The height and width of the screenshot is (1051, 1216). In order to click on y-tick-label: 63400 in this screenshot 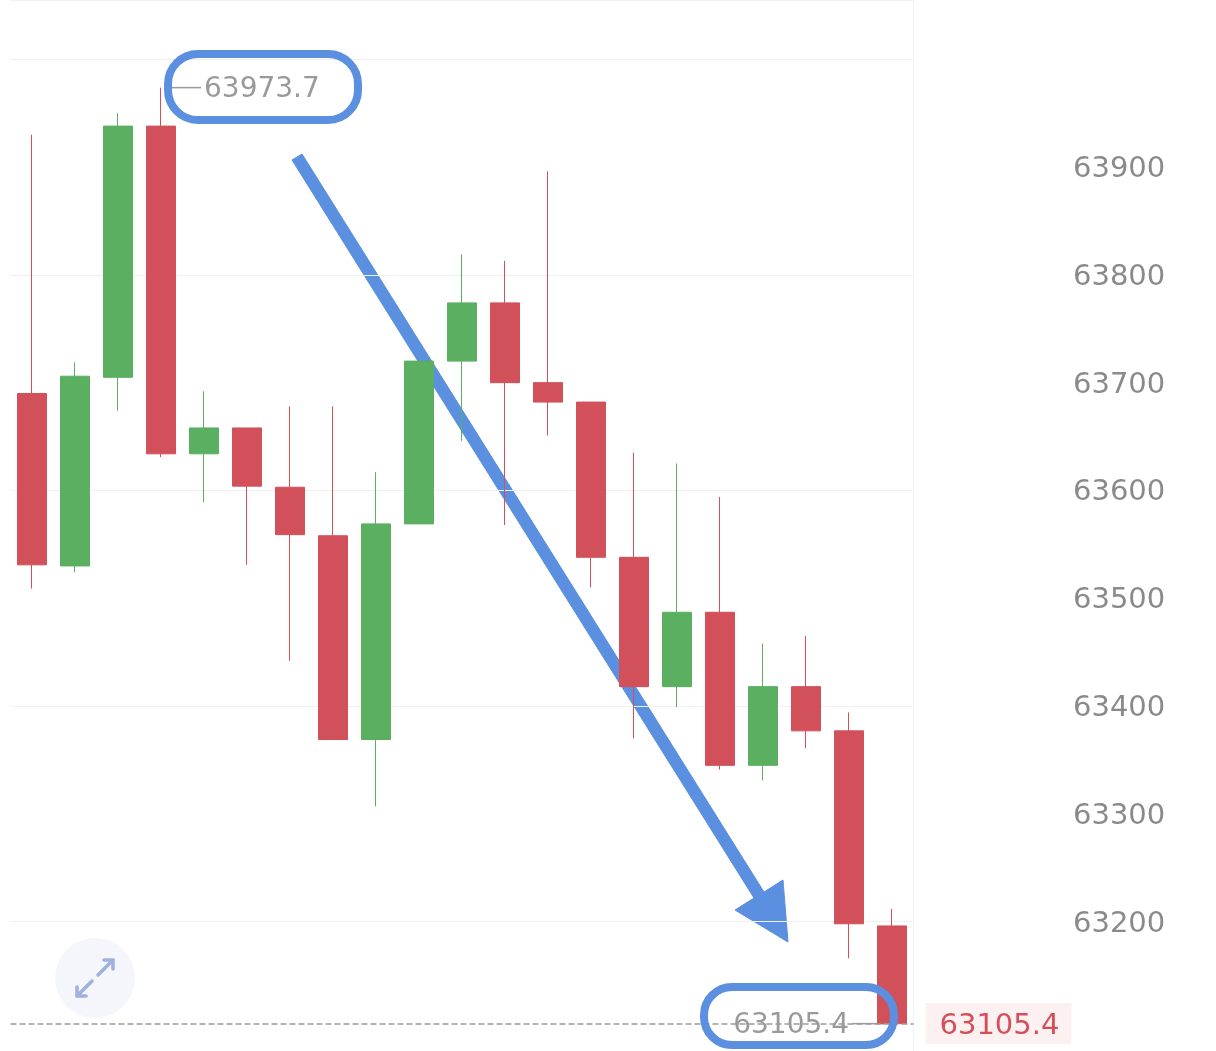, I will do `click(1119, 706)`.